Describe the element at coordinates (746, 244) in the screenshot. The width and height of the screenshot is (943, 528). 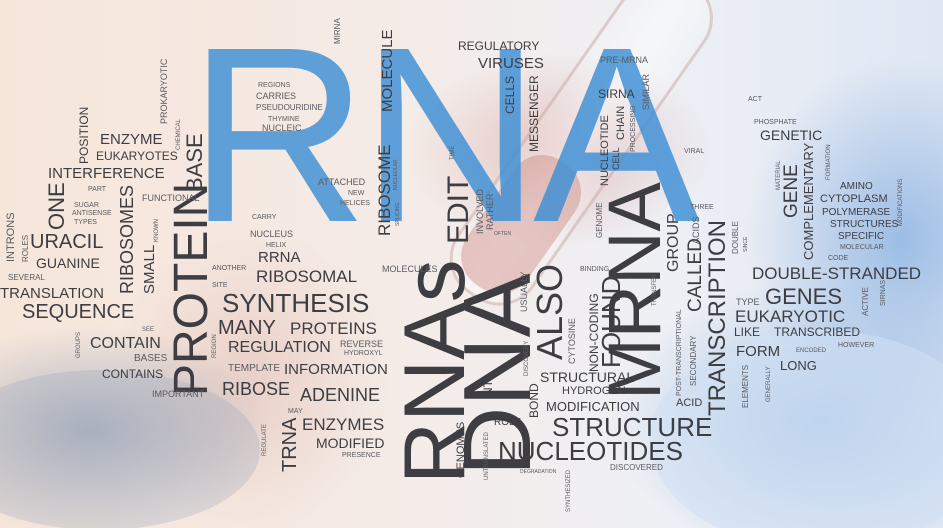
I see `word-since: SINCE` at that location.